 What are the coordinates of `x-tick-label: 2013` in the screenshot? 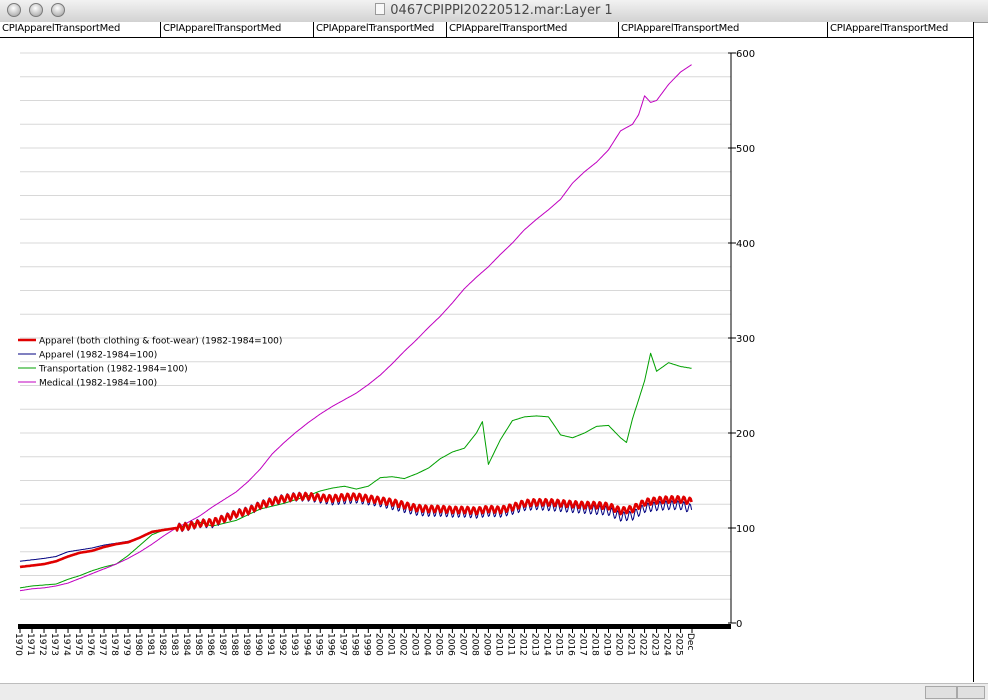 It's located at (534, 644).